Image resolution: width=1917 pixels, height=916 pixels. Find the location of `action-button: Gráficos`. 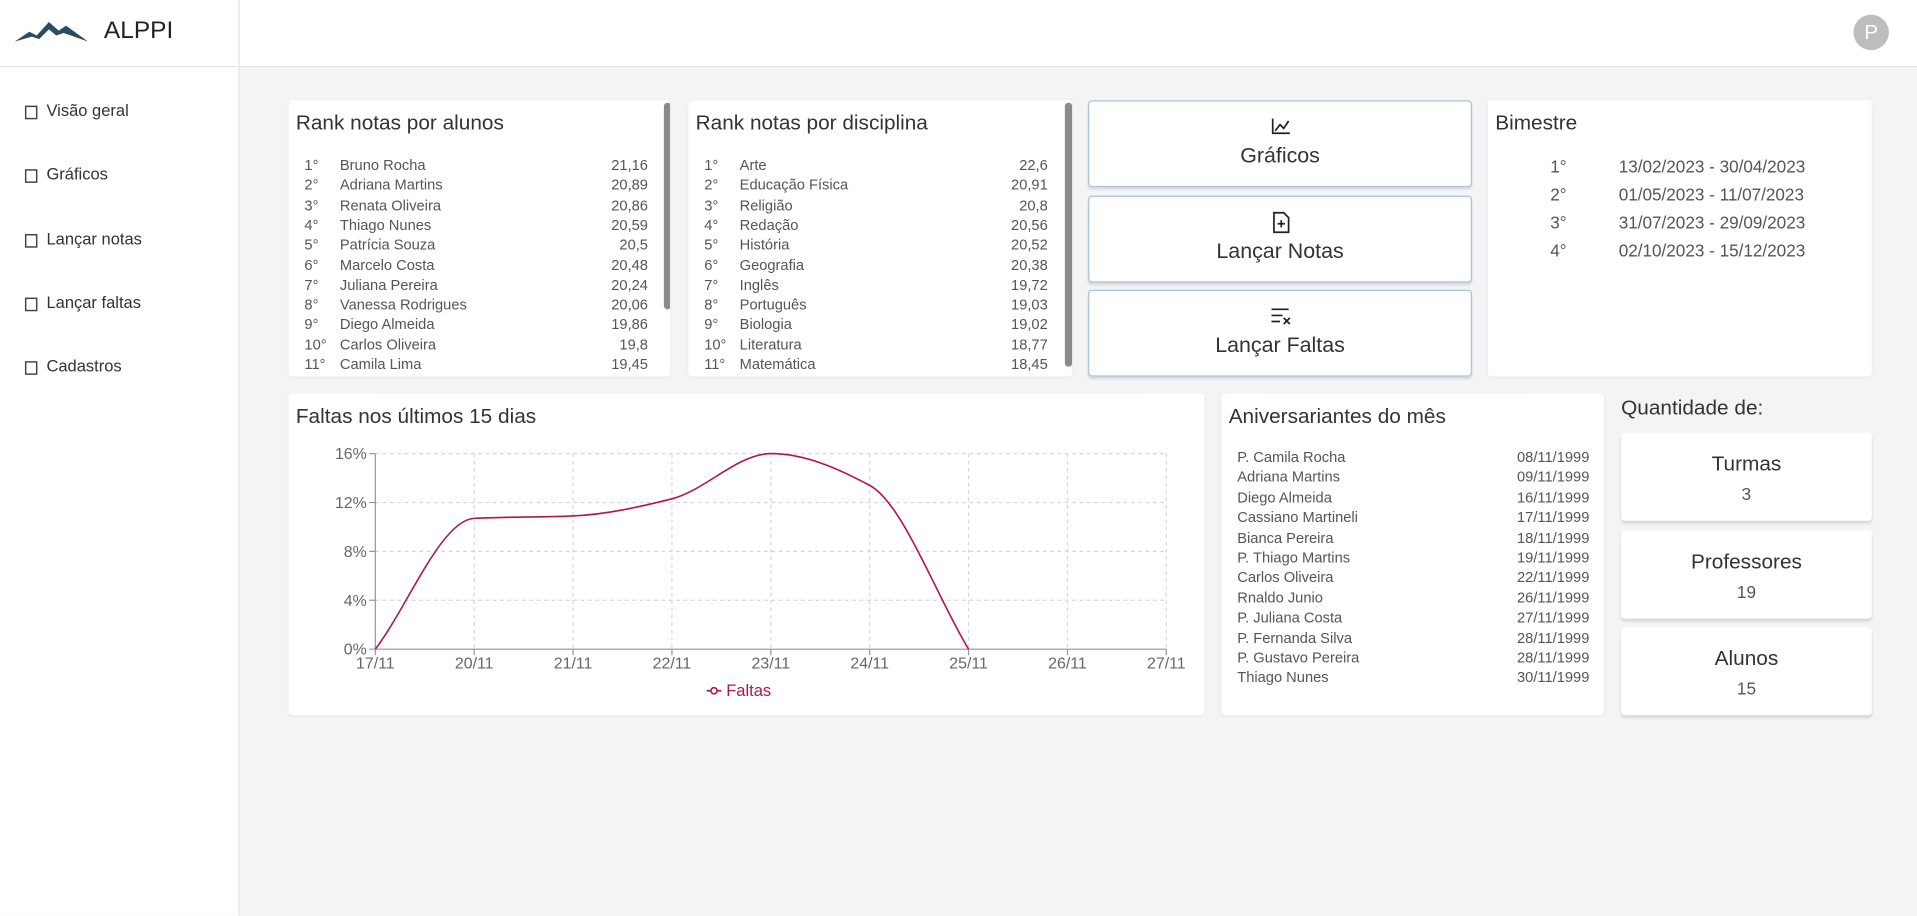

action-button: Gráficos is located at coordinates (1280, 144).